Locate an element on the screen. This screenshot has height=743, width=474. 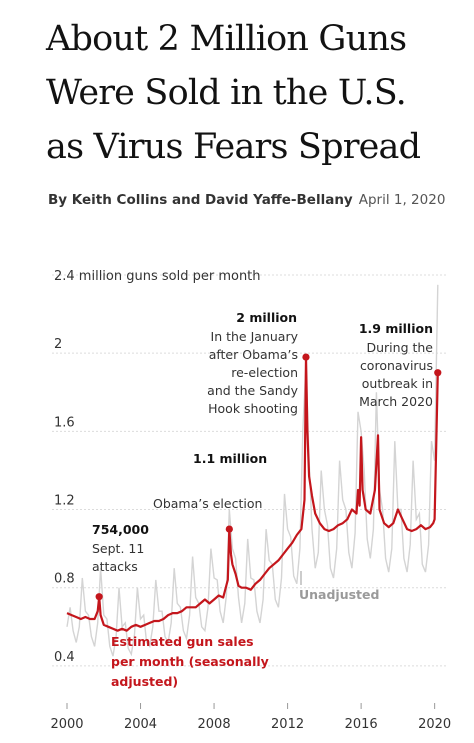
x-tick-labels: 2000 2004 2008 2012 2016 2020 is located at coordinates (250, 724).